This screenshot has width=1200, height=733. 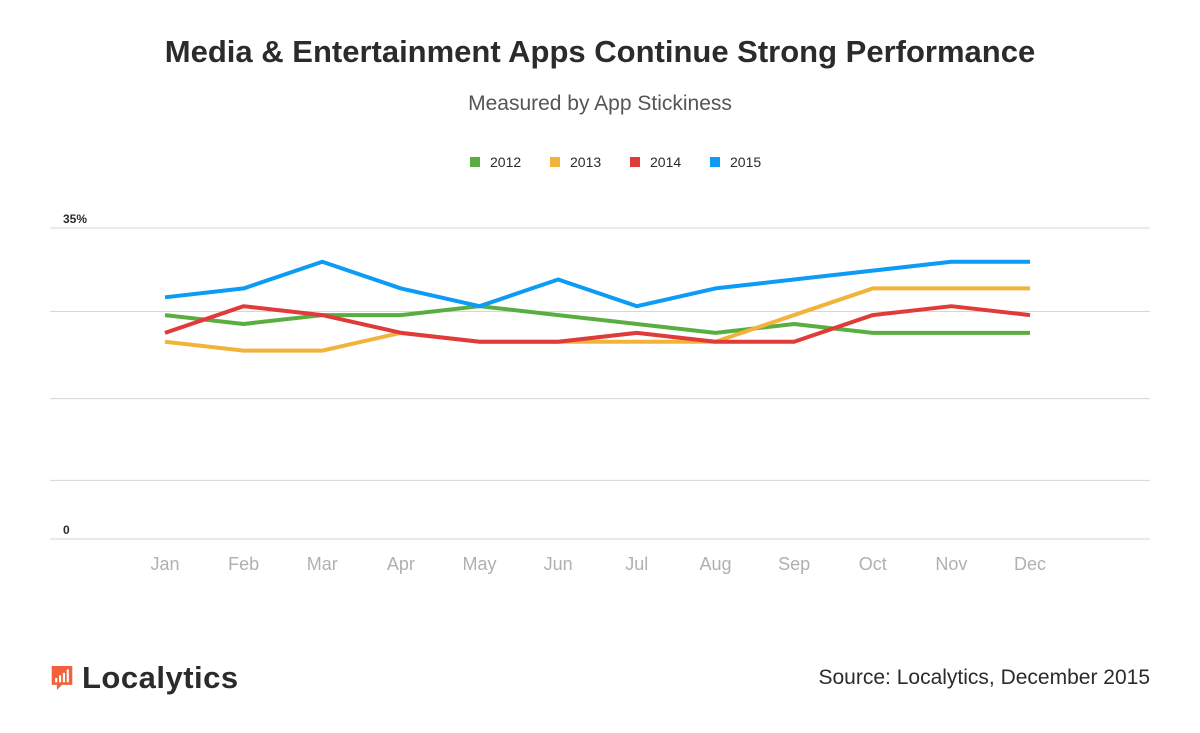 What do you see at coordinates (598, 564) in the screenshot?
I see `x-axis-ticks: Jan Feb Mar Apr May Jun Jul Aug Sep Oct Nov Dec` at bounding box center [598, 564].